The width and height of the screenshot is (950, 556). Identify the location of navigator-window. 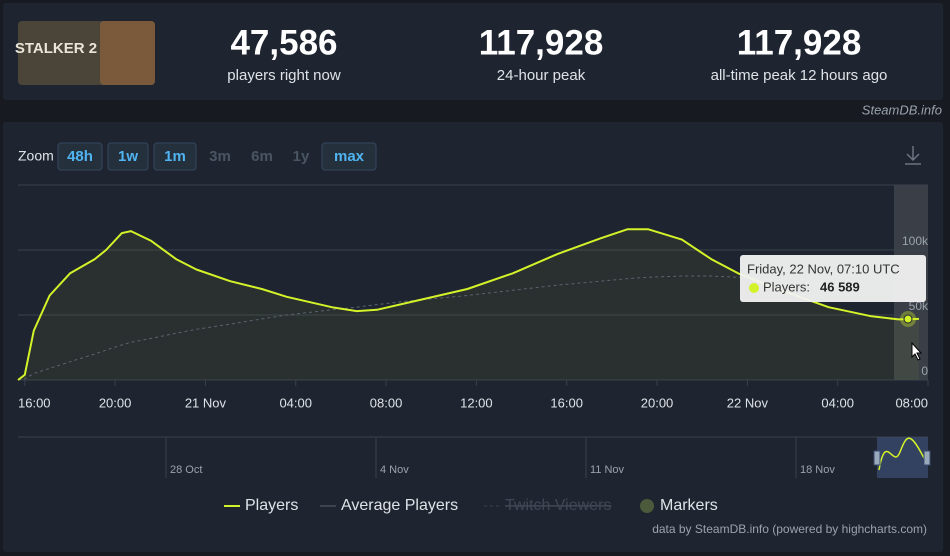
(902, 457).